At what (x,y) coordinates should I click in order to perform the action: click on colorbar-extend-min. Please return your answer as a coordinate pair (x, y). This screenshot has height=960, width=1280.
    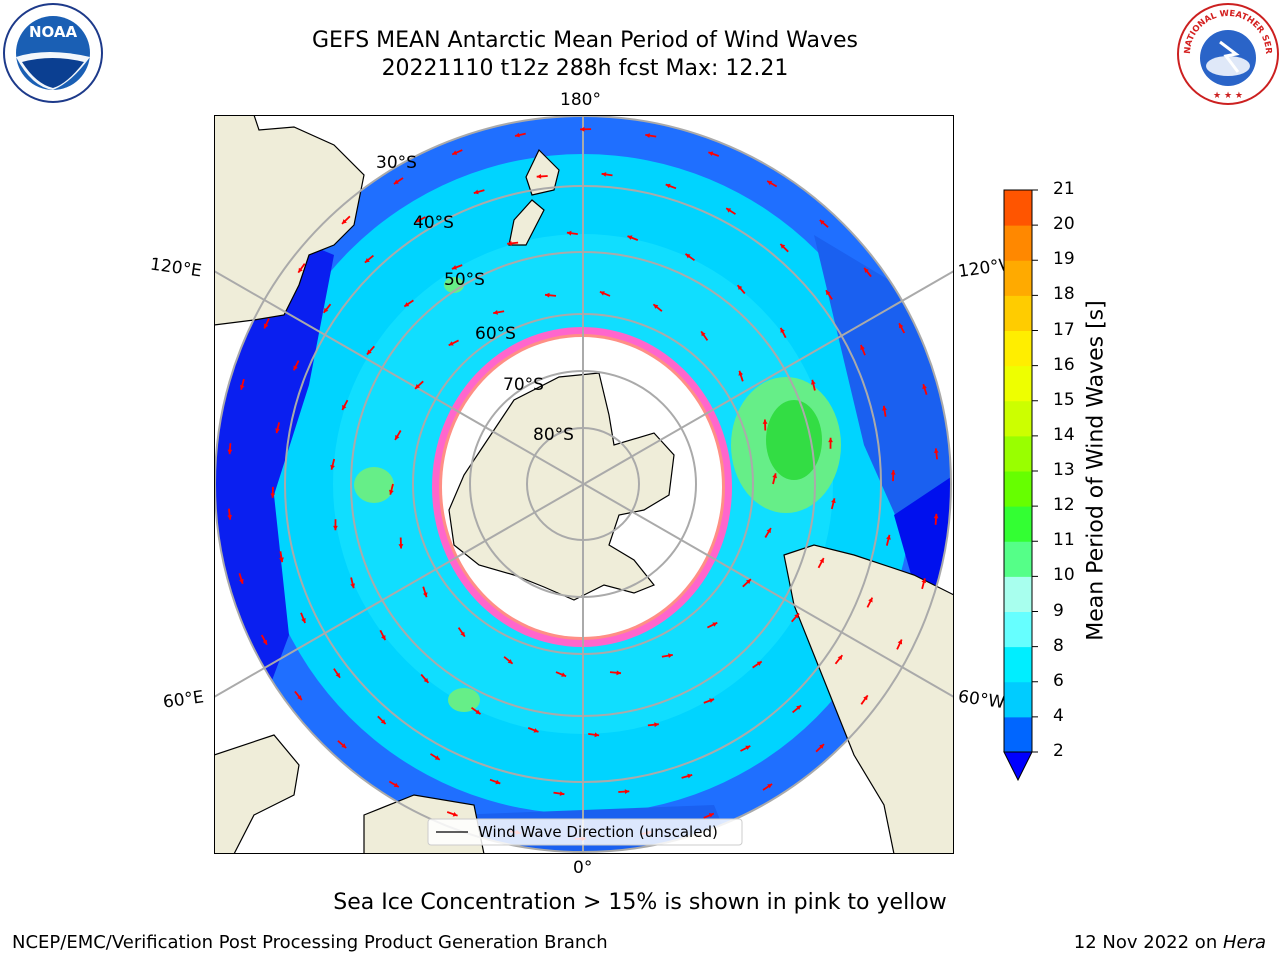
    Looking at the image, I should click on (1018, 766).